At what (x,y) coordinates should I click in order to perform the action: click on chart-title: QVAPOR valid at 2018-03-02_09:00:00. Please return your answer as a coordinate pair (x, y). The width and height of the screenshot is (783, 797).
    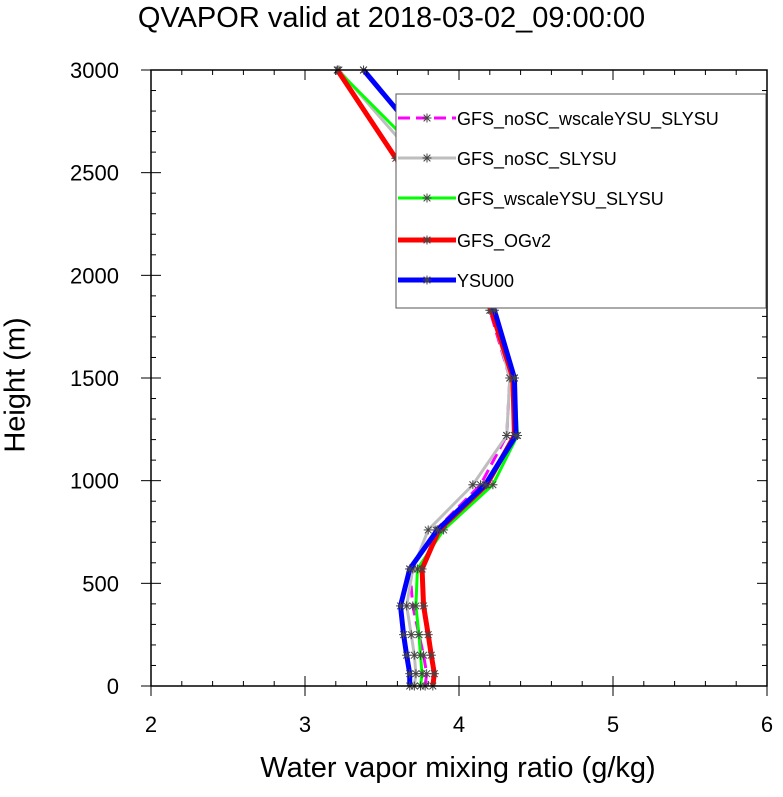
    Looking at the image, I should click on (391, 18).